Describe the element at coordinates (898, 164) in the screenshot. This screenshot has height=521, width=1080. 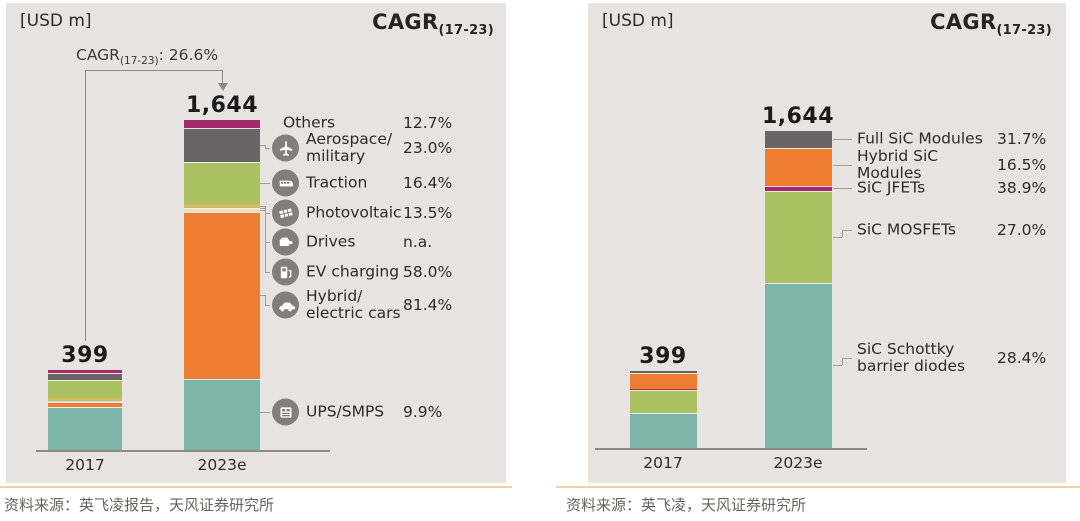
I see `legend-label-hybrid-sic-modules: Hybrid SiC Modules` at that location.